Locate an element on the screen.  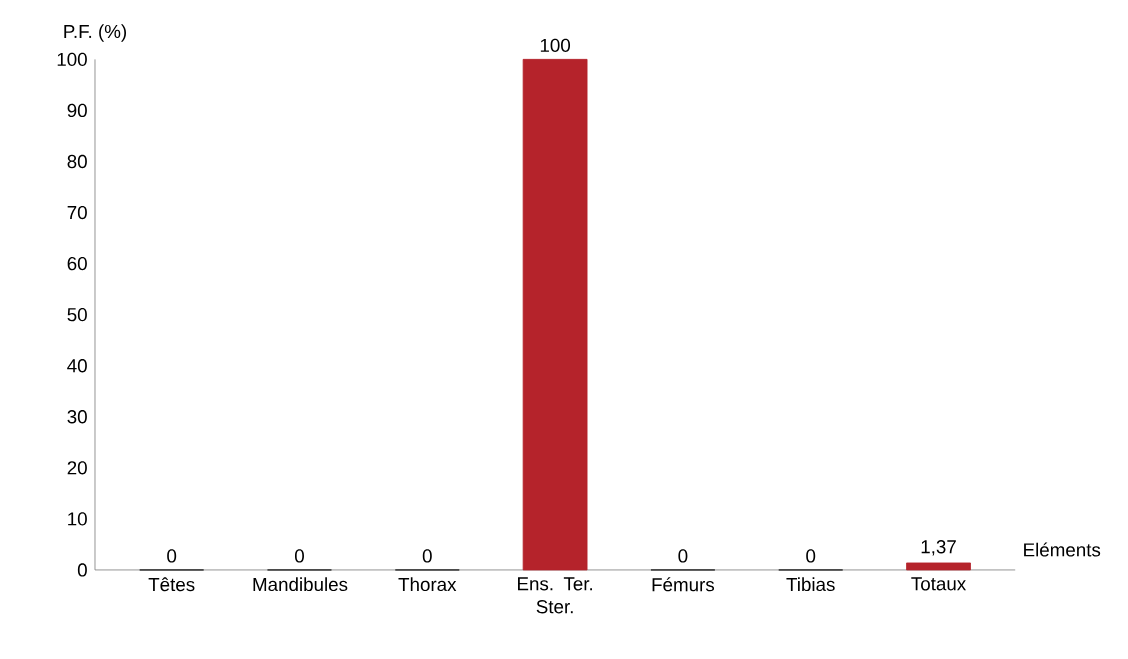
x-tick-label: Totaux is located at coordinates (938, 584).